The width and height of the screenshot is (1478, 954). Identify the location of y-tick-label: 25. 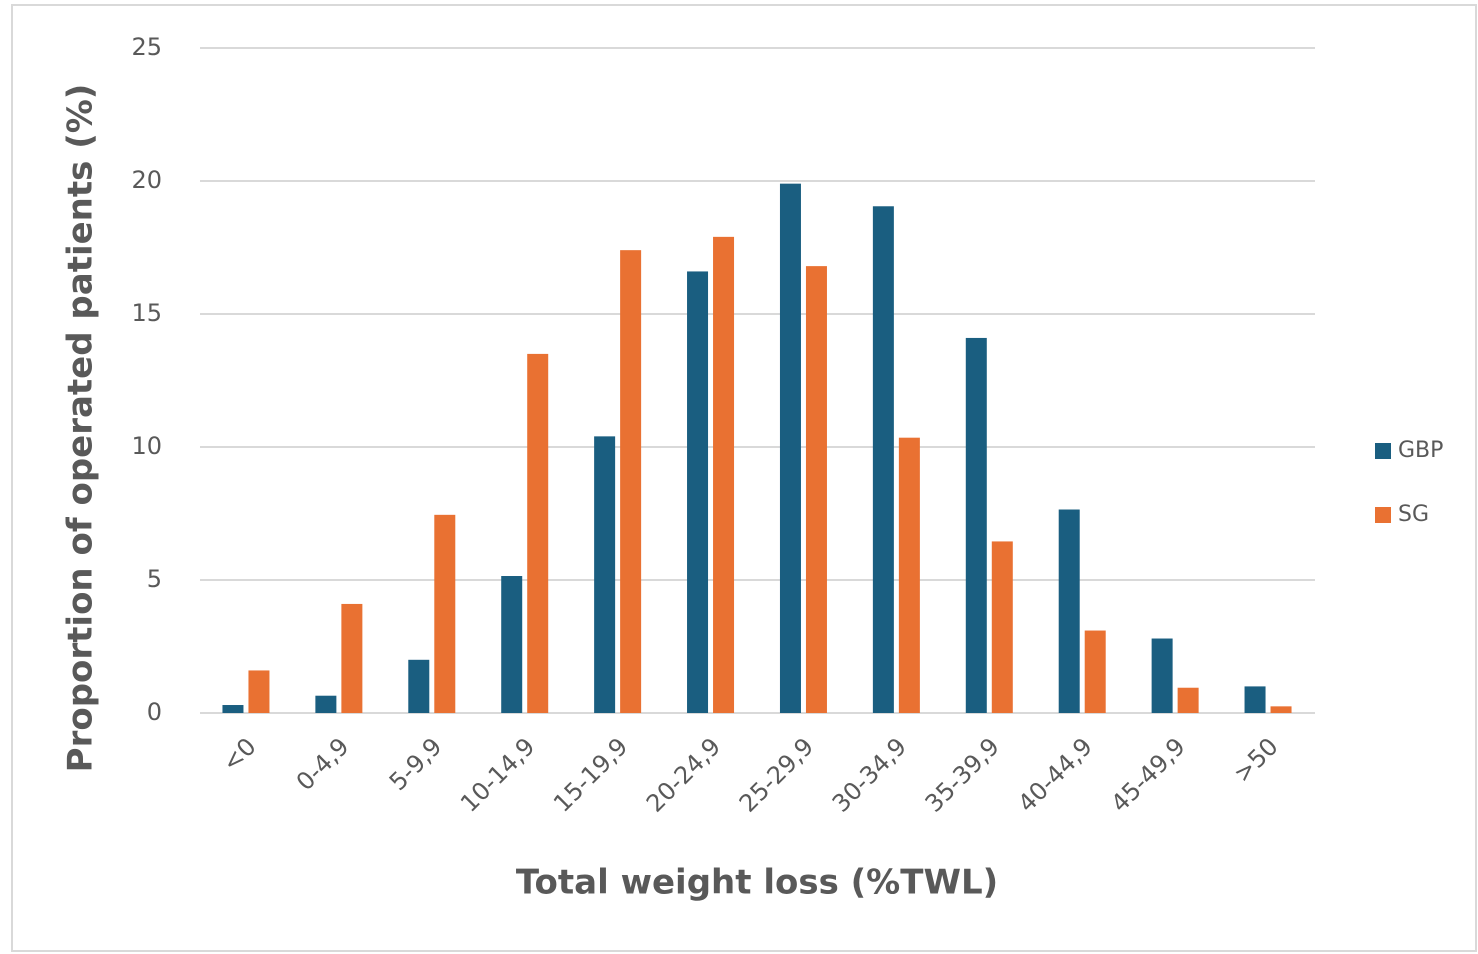
(146, 47).